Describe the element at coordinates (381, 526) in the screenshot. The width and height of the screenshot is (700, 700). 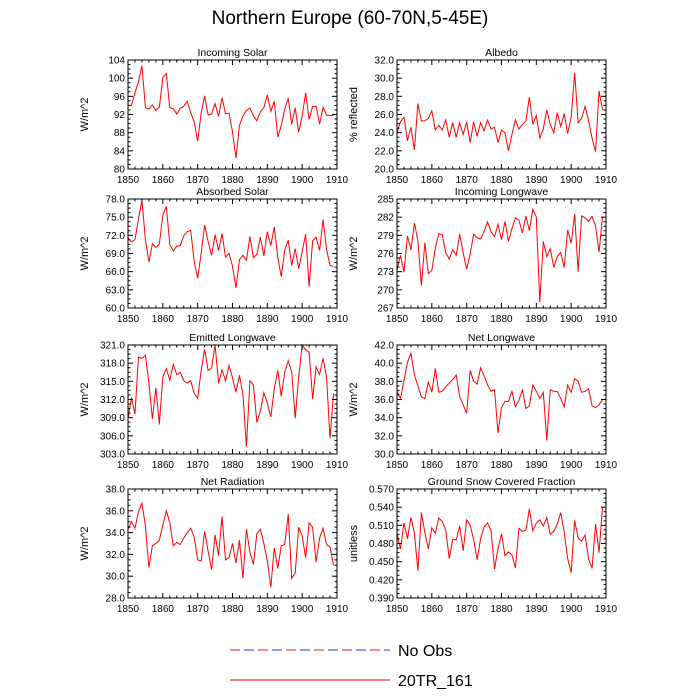
I see `y-tick-label-ground-snow-covered-fraction: 0.510` at that location.